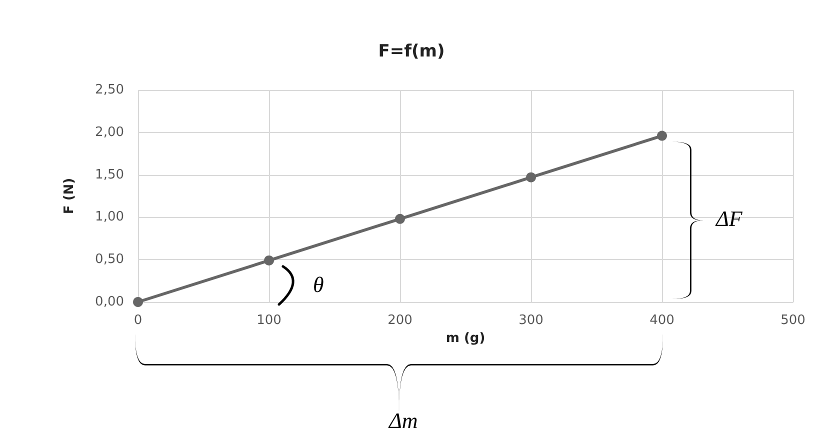  I want to click on y-tick-label: 2,00, so click(109, 132).